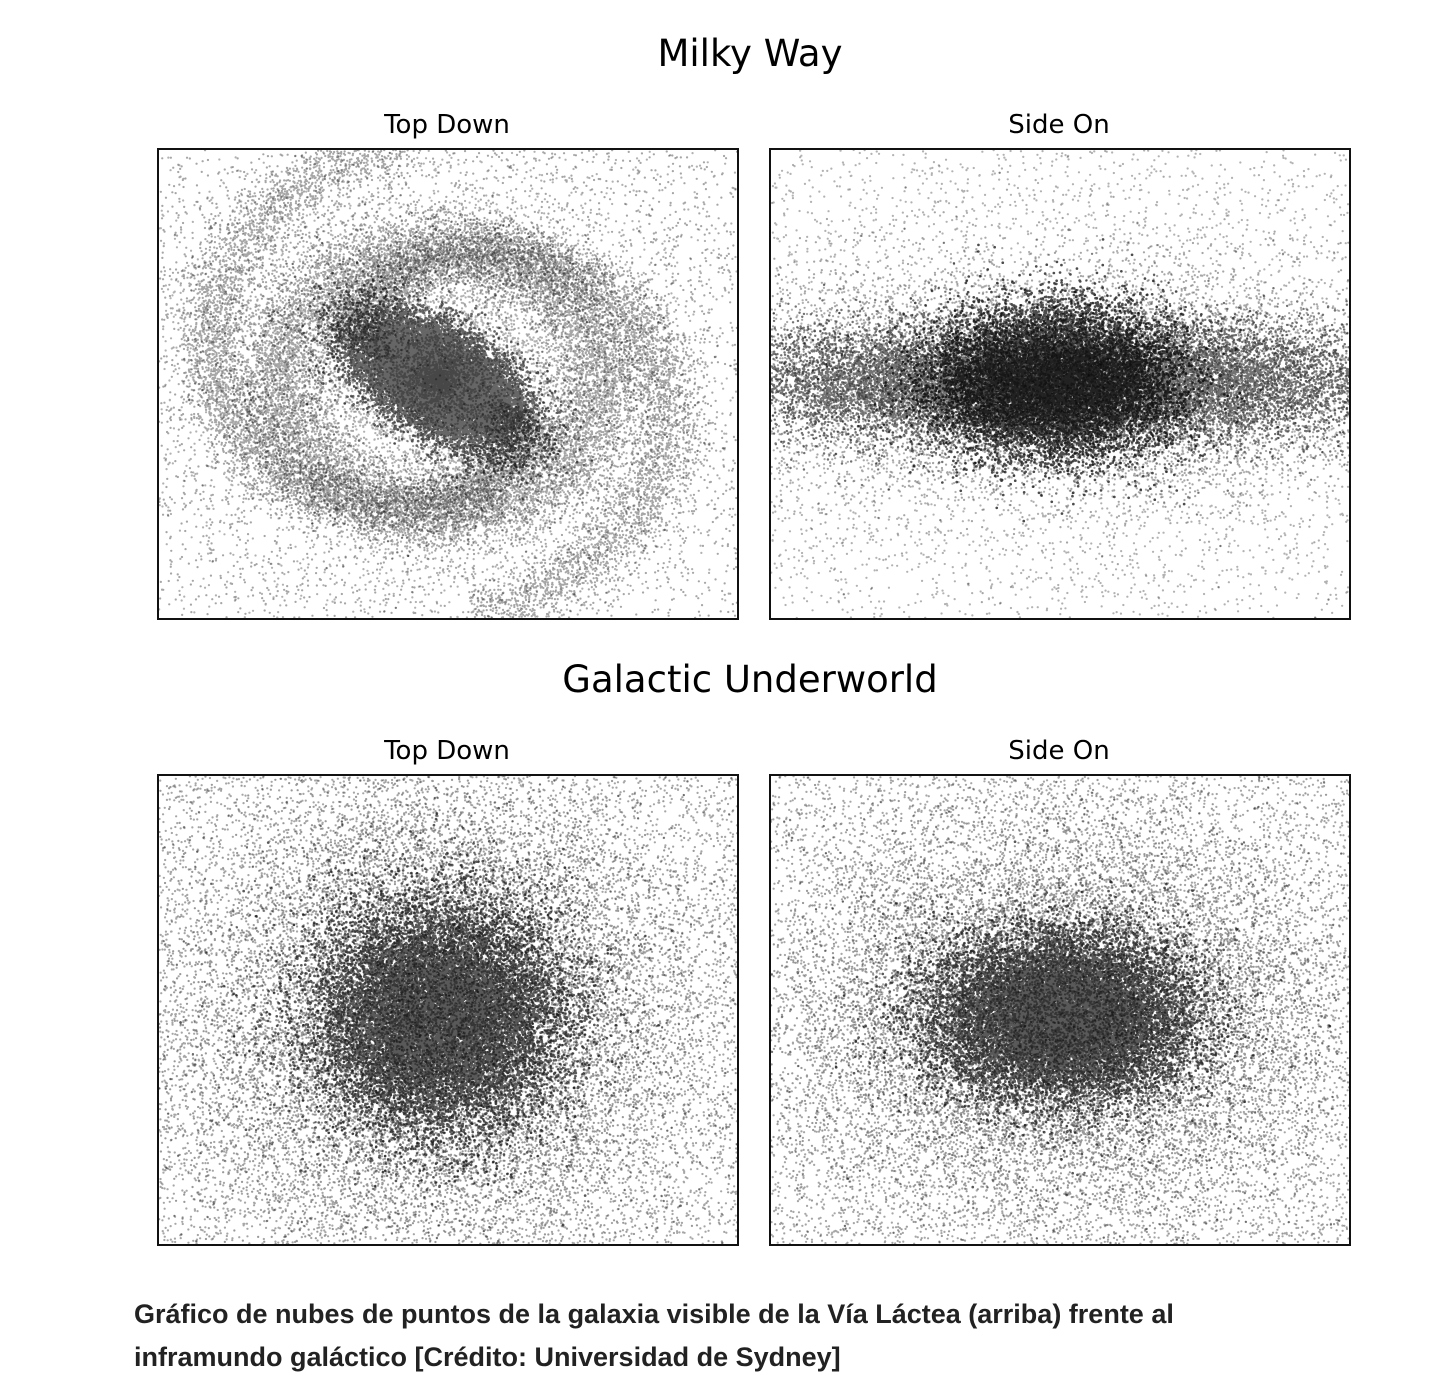 The width and height of the screenshot is (1440, 1392). I want to click on mw-top-down-panel, so click(448, 384).